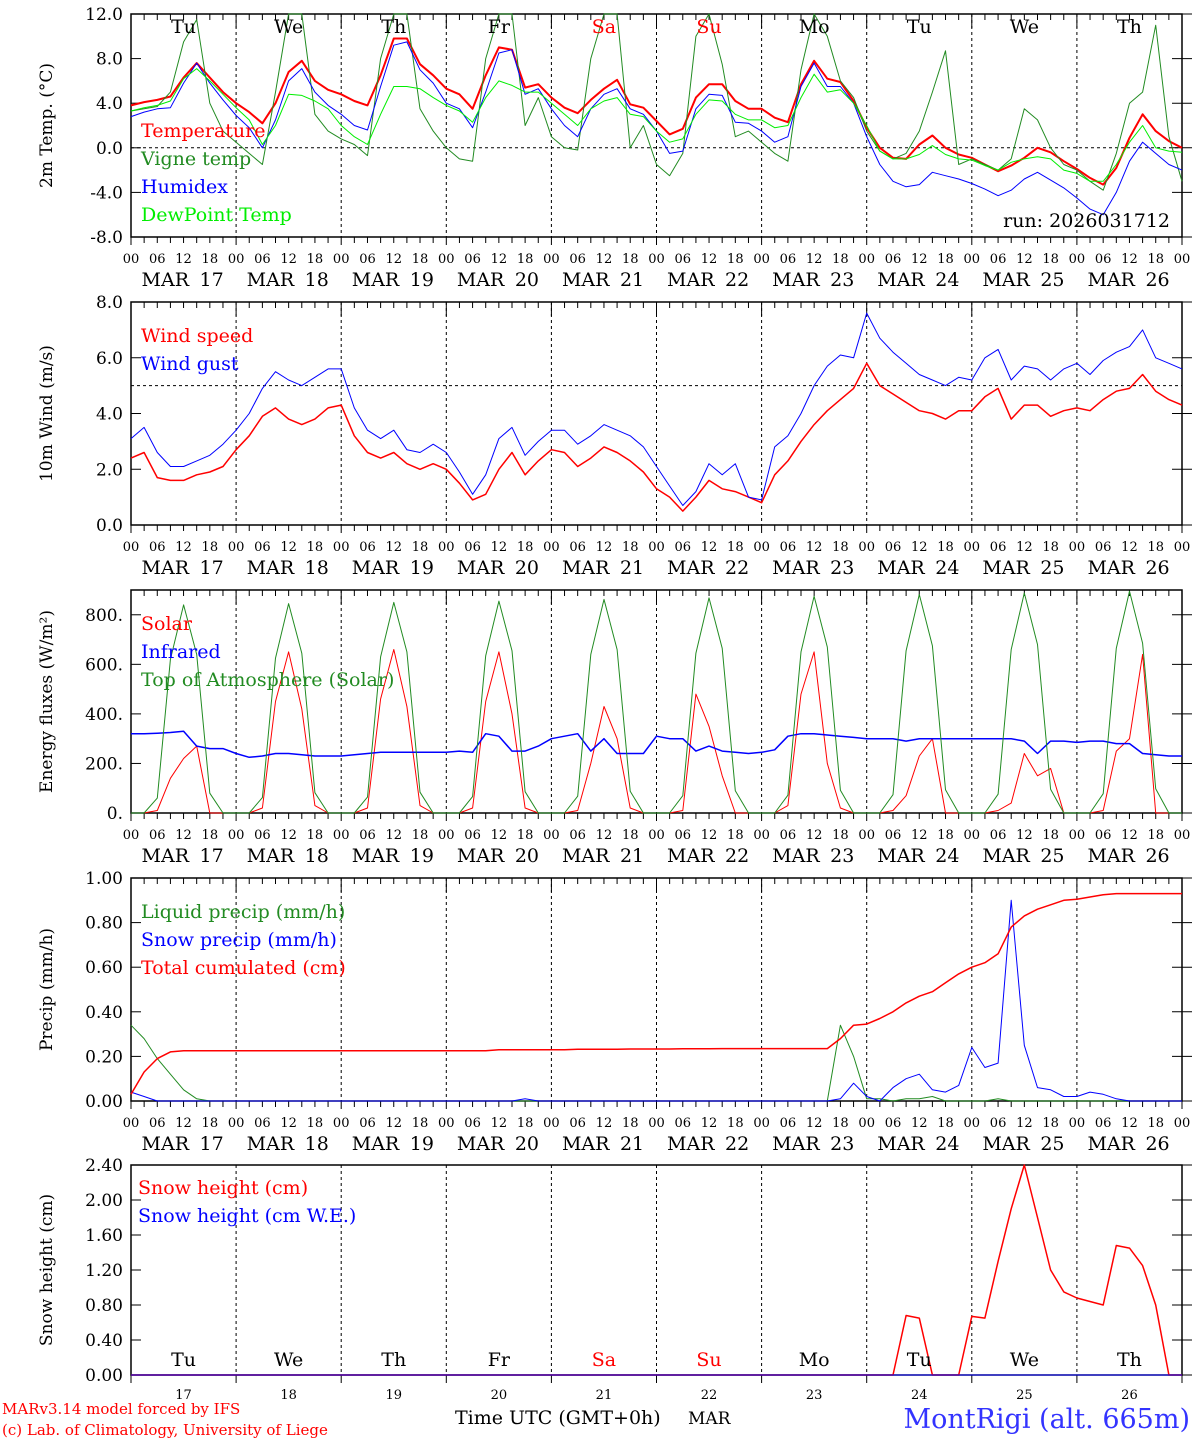 Image resolution: width=1194 pixels, height=1440 pixels. I want to click on series-line-wind-gust, so click(656, 409).